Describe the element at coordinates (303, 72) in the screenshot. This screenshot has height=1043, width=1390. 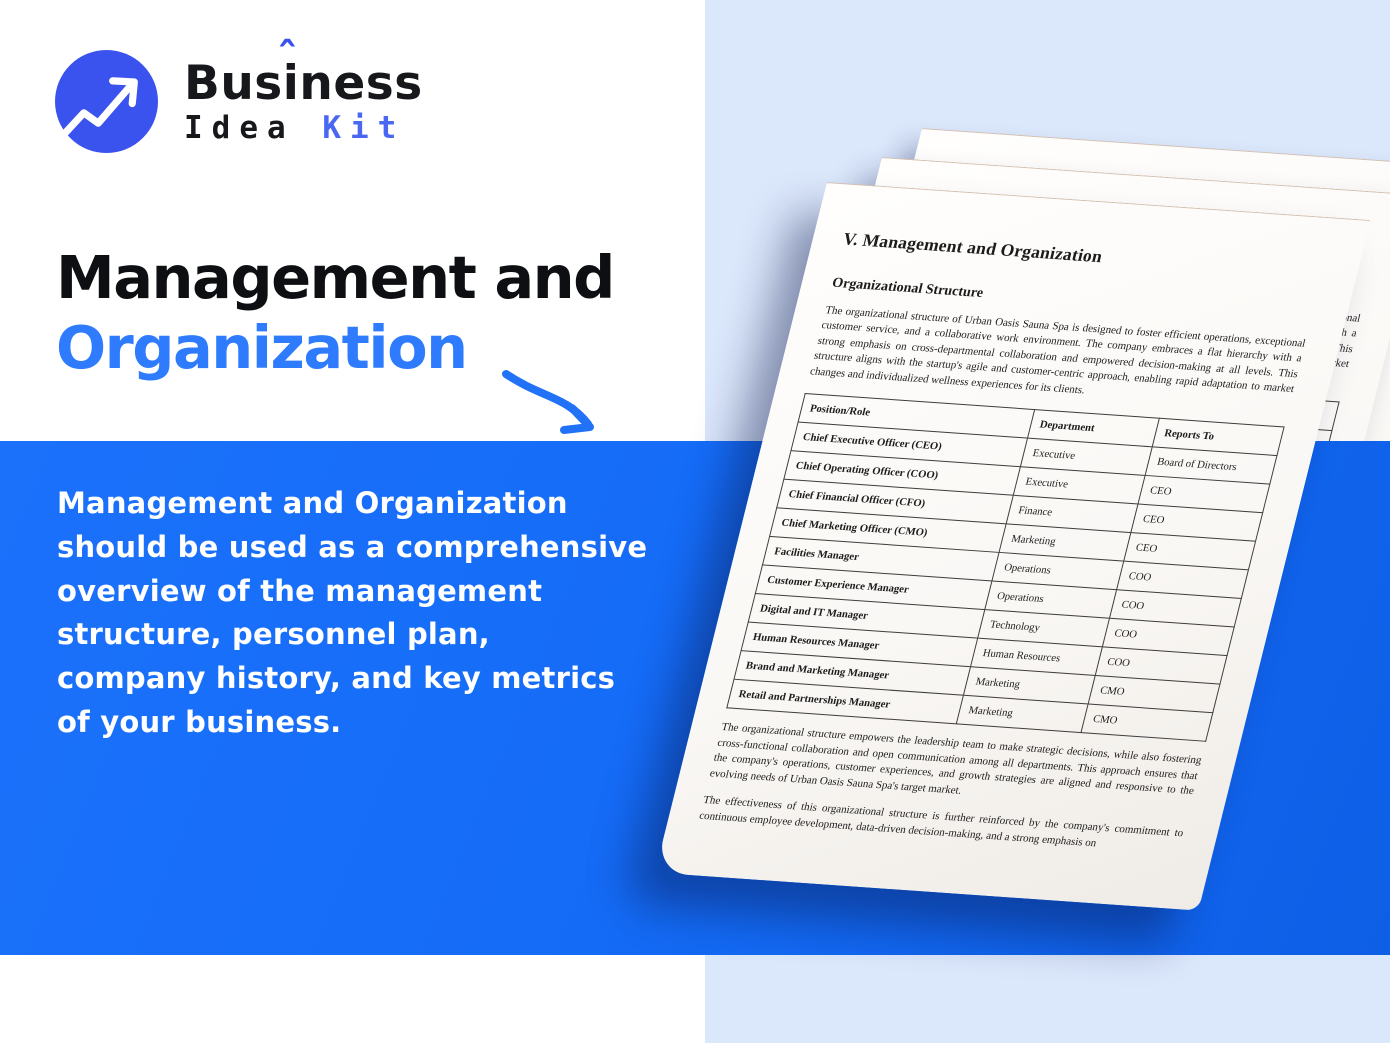
I see `brand-name-top: Bus ˆ iness` at that location.